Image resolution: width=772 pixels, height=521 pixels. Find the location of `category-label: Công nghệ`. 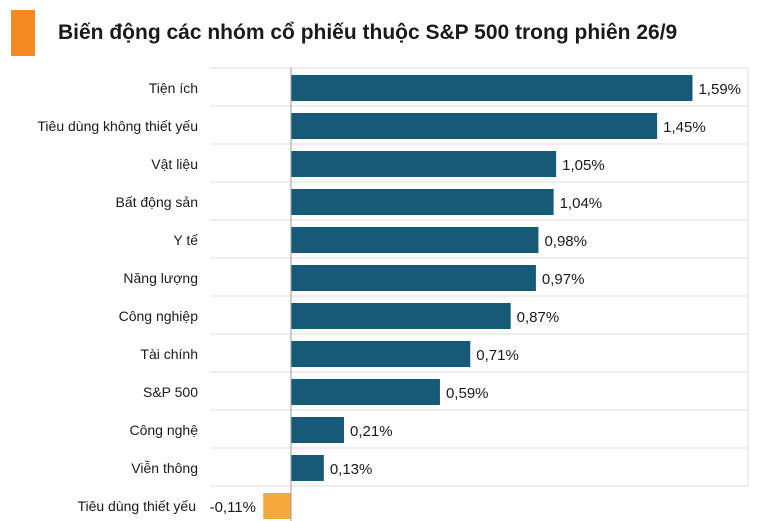

category-label: Công nghệ is located at coordinates (163, 430).